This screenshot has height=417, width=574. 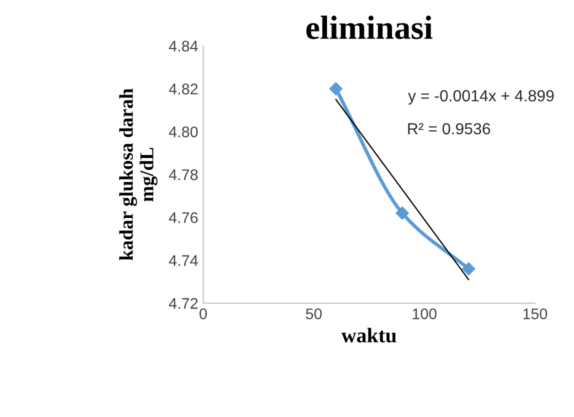 What do you see at coordinates (183, 260) in the screenshot?
I see `y-tick-label: 4.74` at bounding box center [183, 260].